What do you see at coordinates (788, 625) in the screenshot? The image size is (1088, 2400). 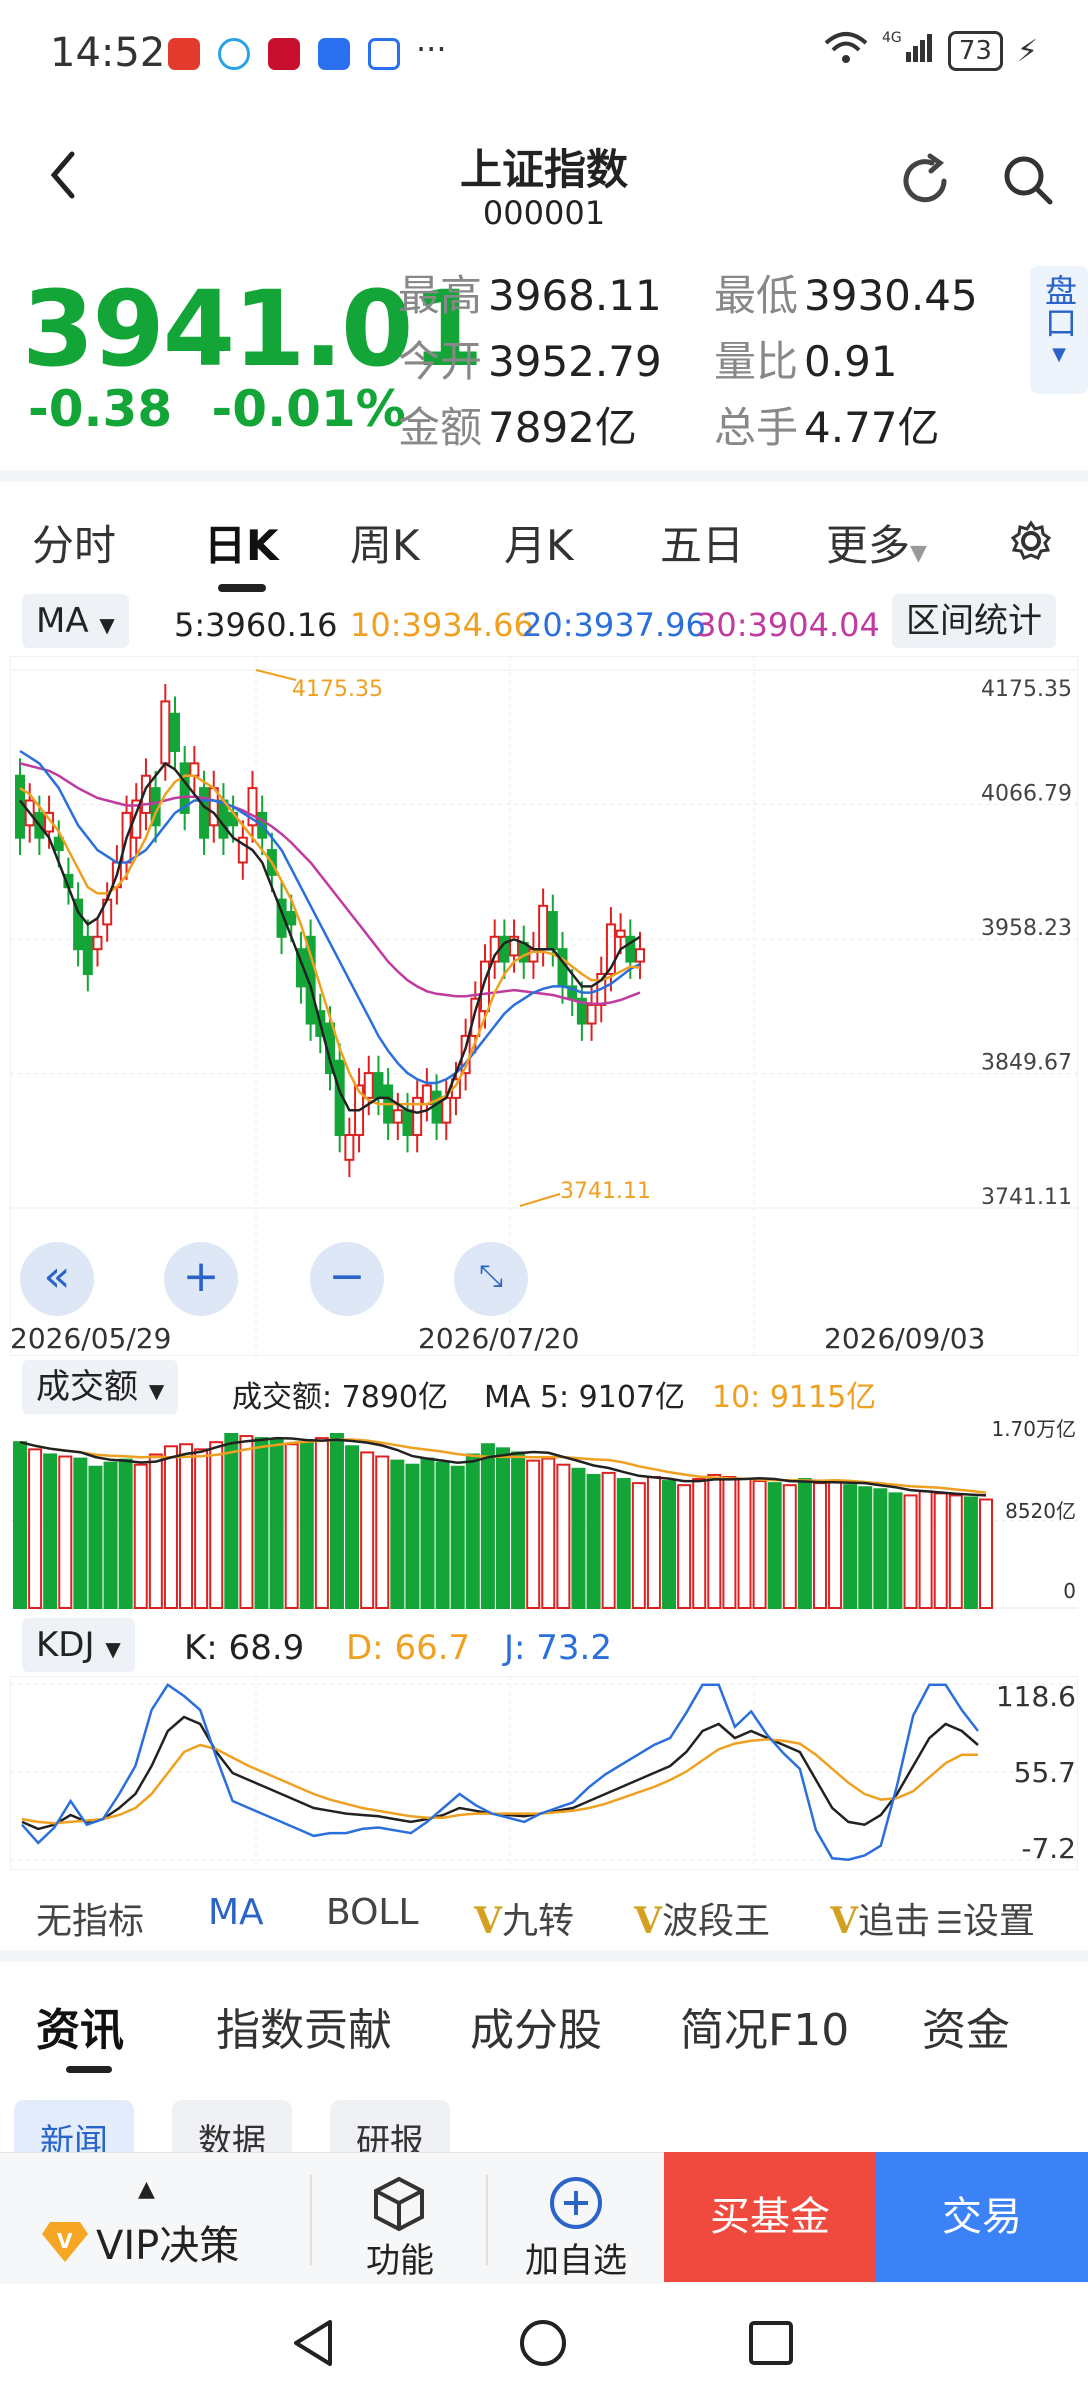 I see `ma30-value: 30:3904.04` at bounding box center [788, 625].